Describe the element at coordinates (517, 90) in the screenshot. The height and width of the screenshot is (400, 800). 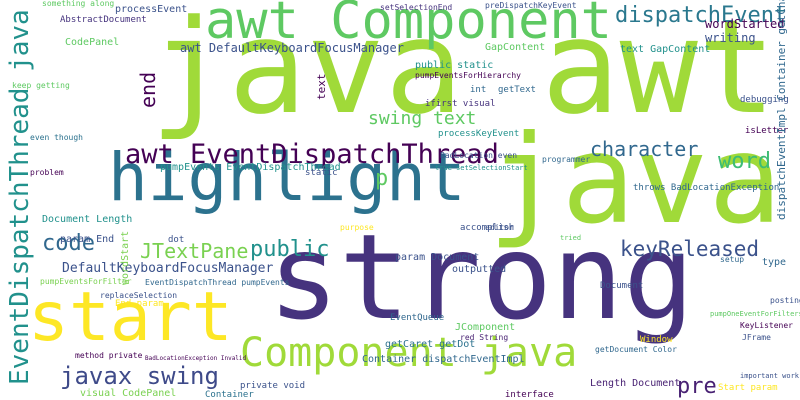
I see `word: getText` at that location.